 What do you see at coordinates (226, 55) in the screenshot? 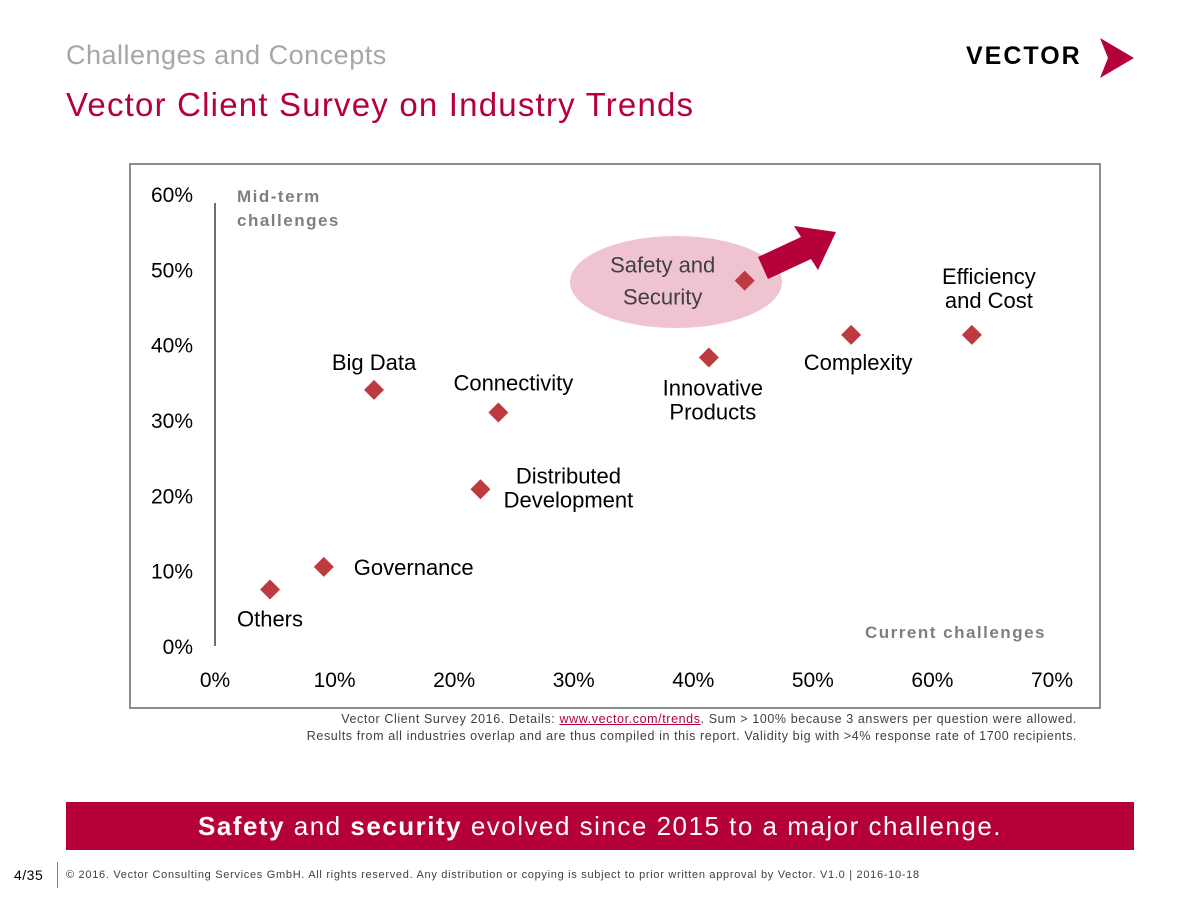
I see `page-subtitle: Challenges and Concepts` at bounding box center [226, 55].